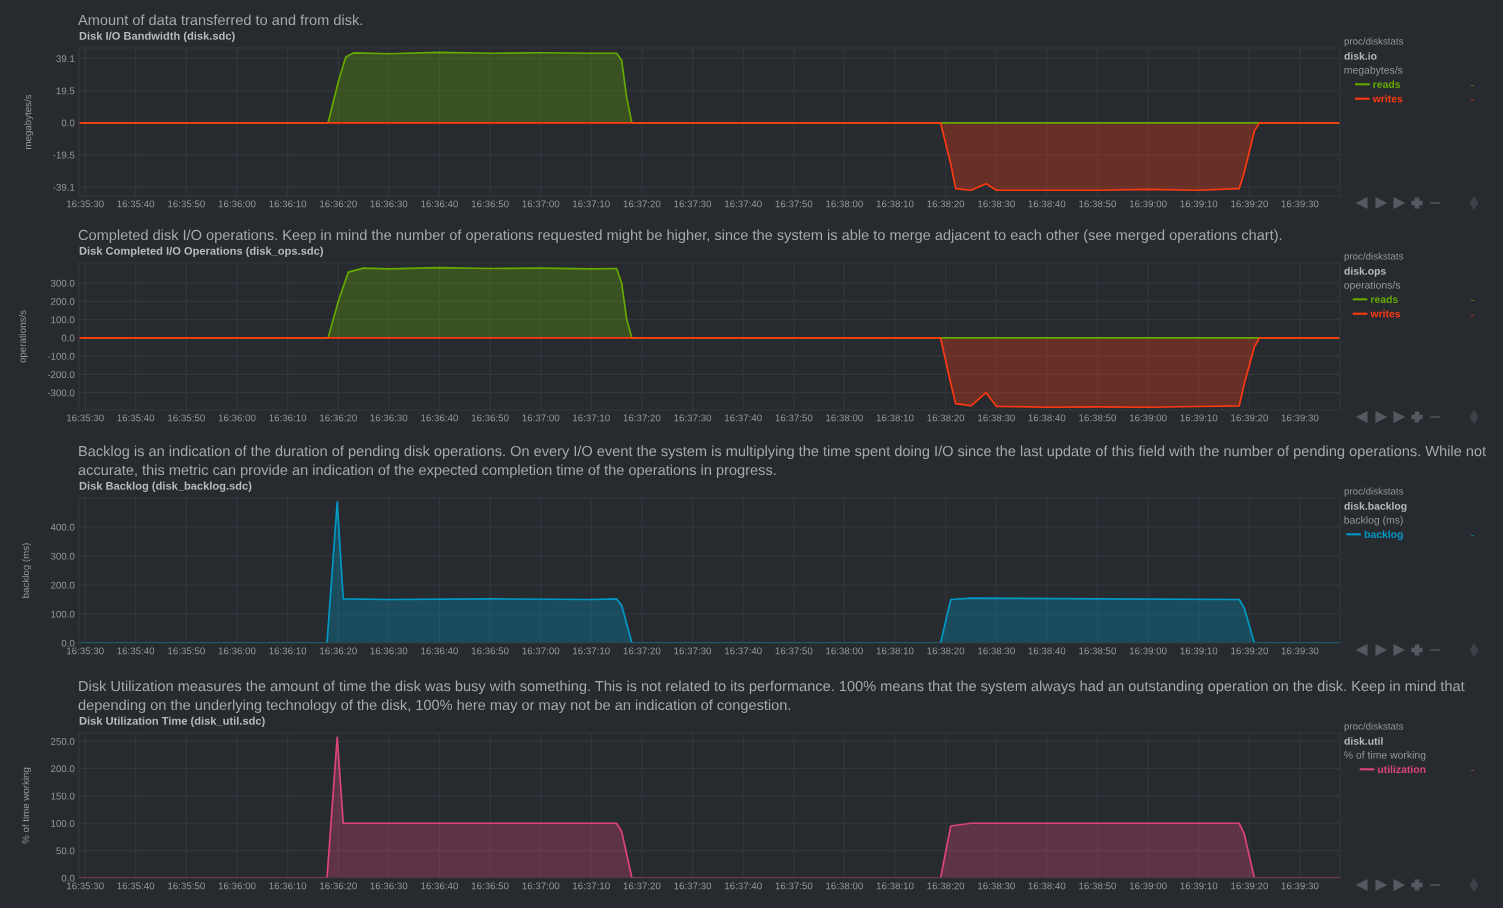 The width and height of the screenshot is (1503, 908). What do you see at coordinates (65, 59) in the screenshot?
I see `y-tick-label: 39.1` at bounding box center [65, 59].